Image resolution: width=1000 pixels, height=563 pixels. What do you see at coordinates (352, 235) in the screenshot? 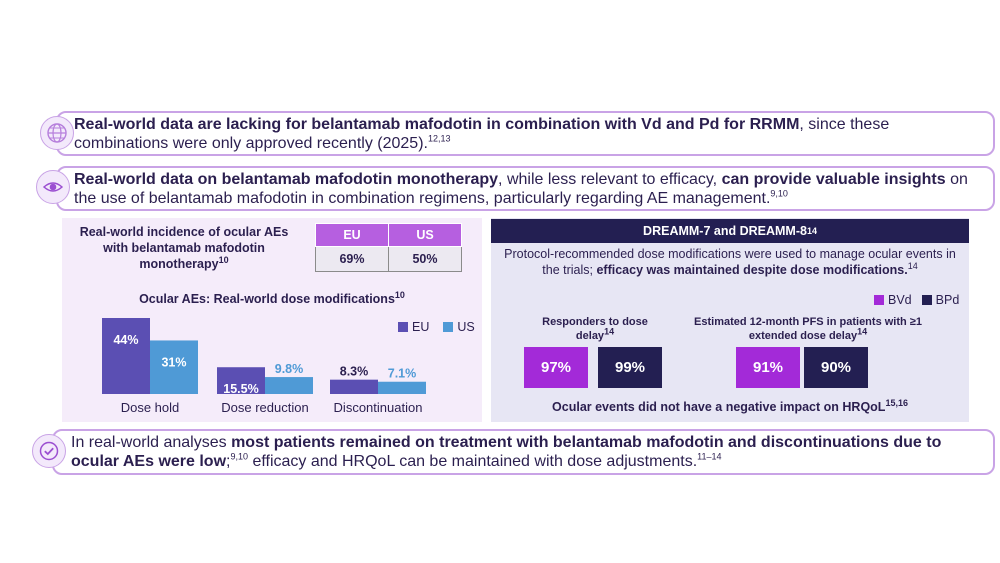
I see `incidence-header-eu: EU` at bounding box center [352, 235].